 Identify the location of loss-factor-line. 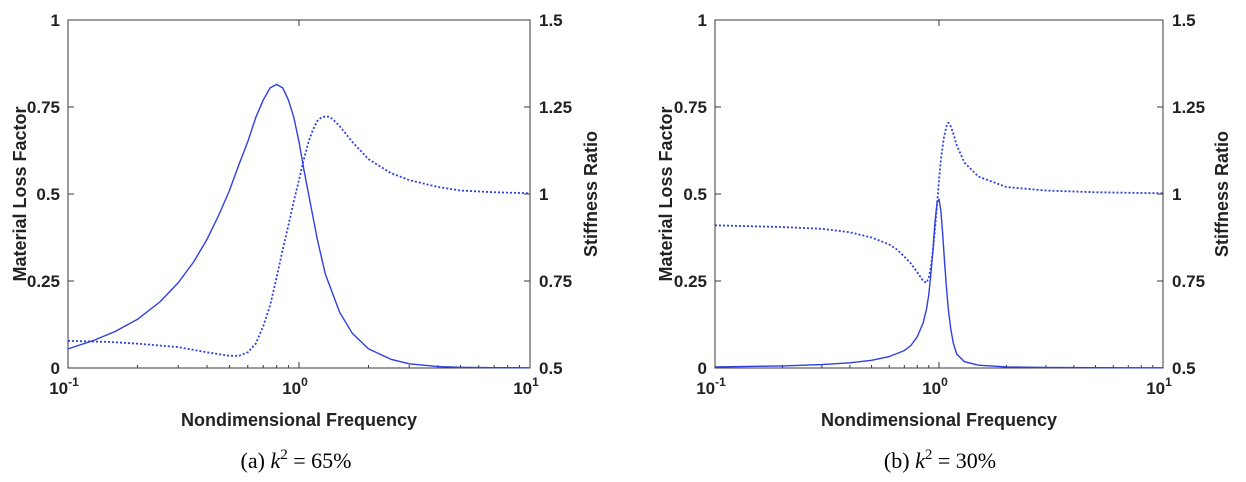
(939, 283).